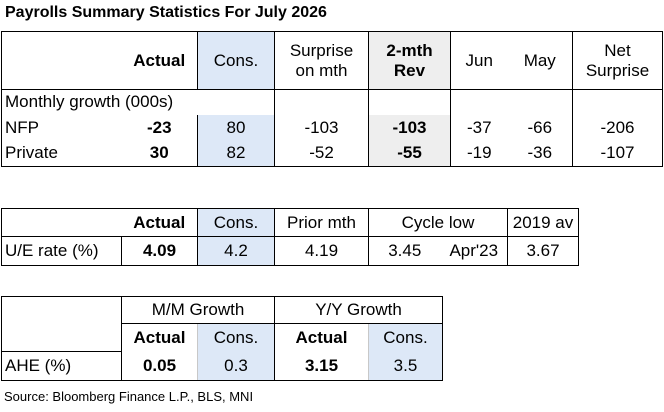 The image size is (664, 412). Describe the element at coordinates (61, 251) in the screenshot. I see `ue-row-label: U/E rate (%)` at that location.